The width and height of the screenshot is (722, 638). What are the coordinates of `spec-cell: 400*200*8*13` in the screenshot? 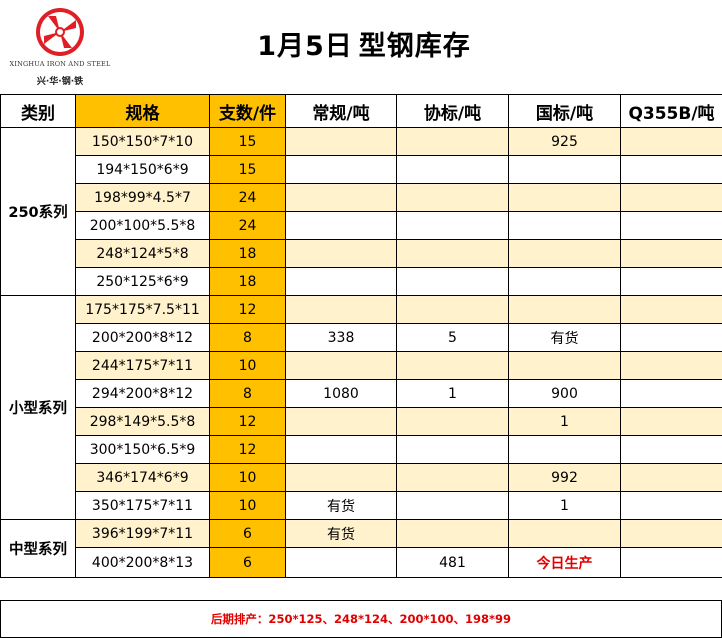 It's located at (142, 562).